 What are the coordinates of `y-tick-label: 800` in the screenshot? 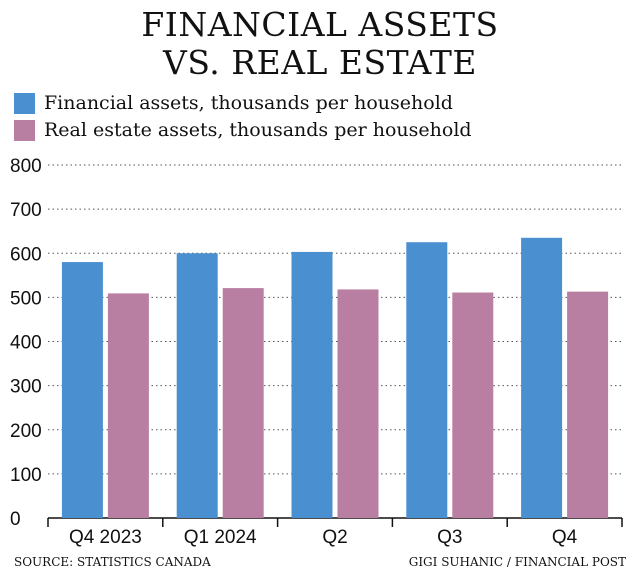 It's located at (26, 166).